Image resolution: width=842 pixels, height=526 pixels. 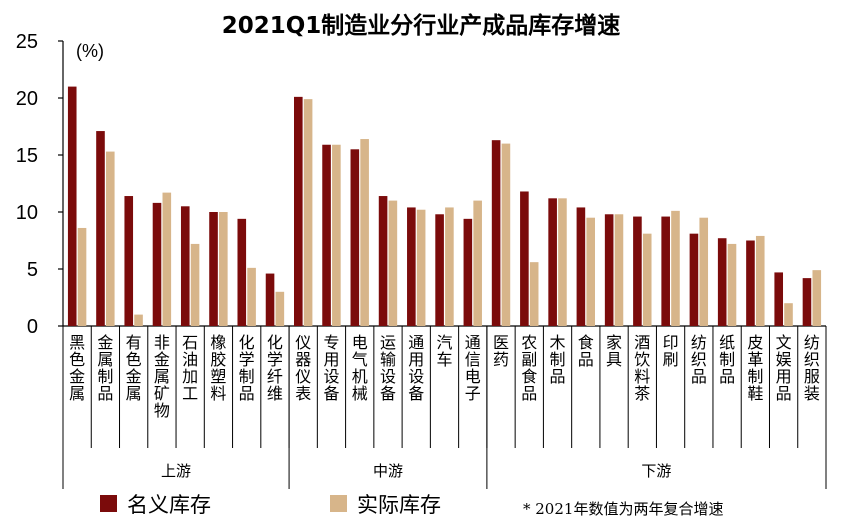 I want to click on category-label: 电气机械, so click(x=360, y=368).